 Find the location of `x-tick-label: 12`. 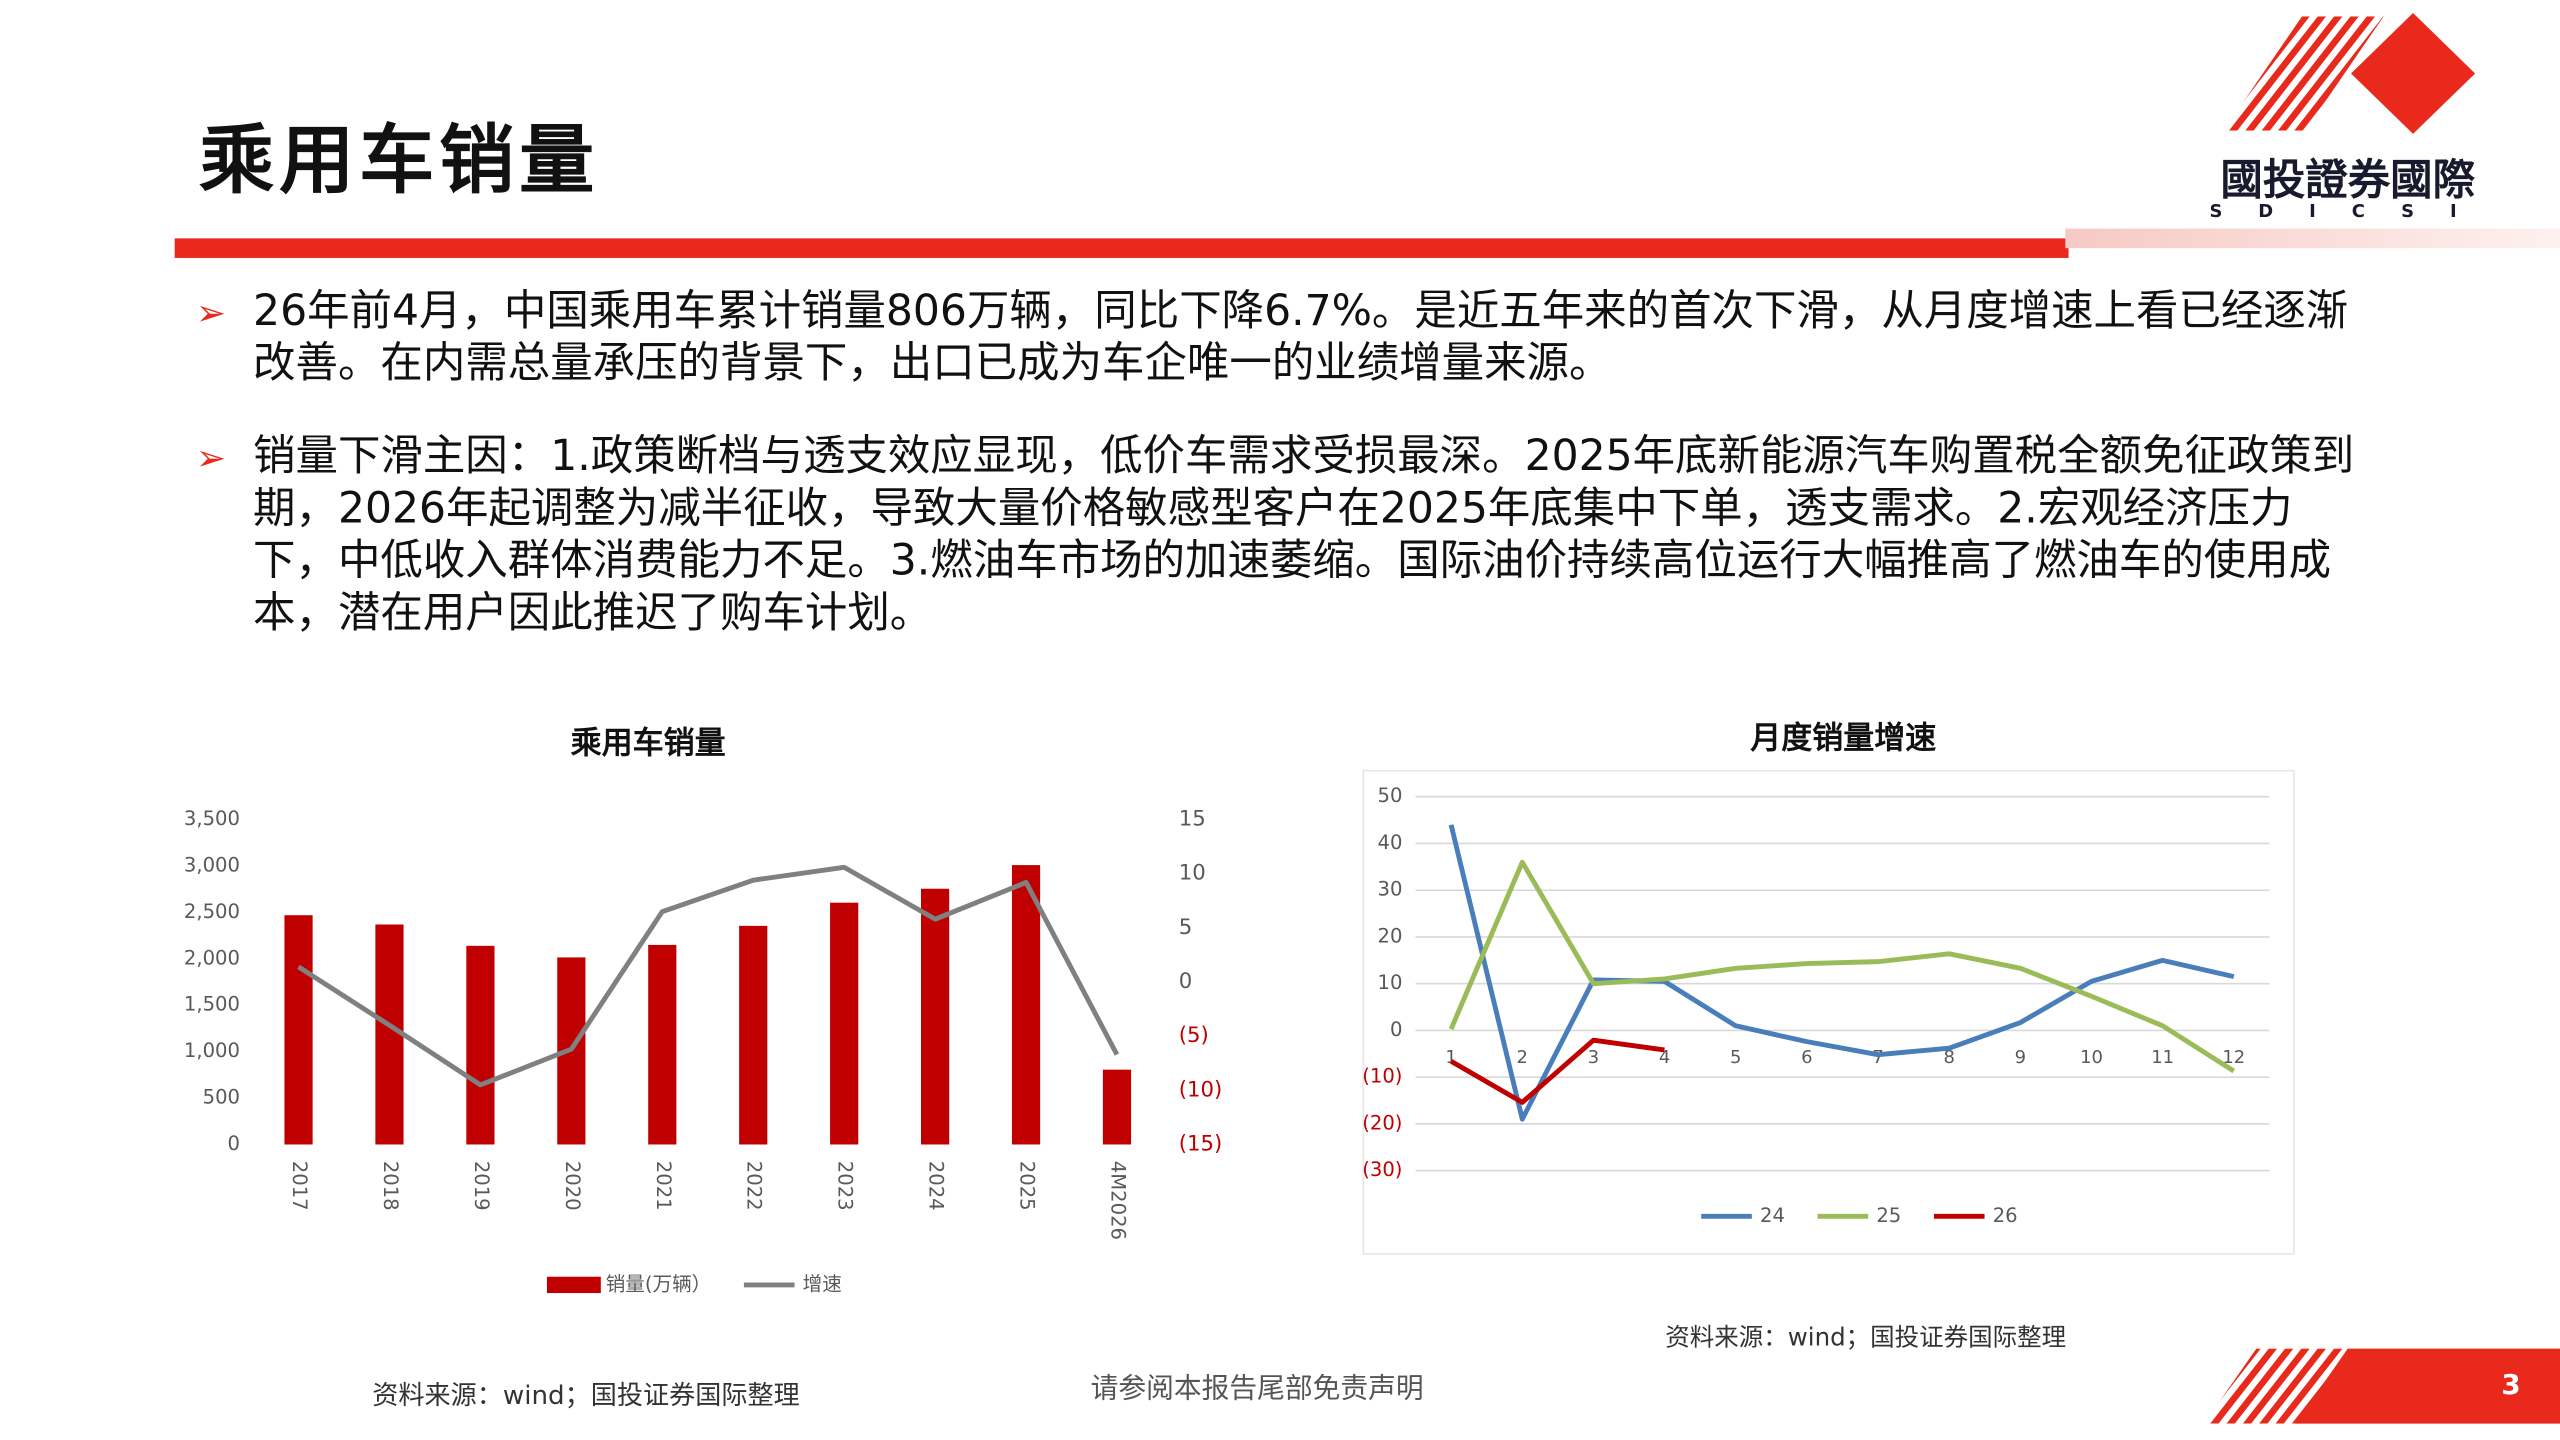

x-tick-label: 12 is located at coordinates (2233, 1057).